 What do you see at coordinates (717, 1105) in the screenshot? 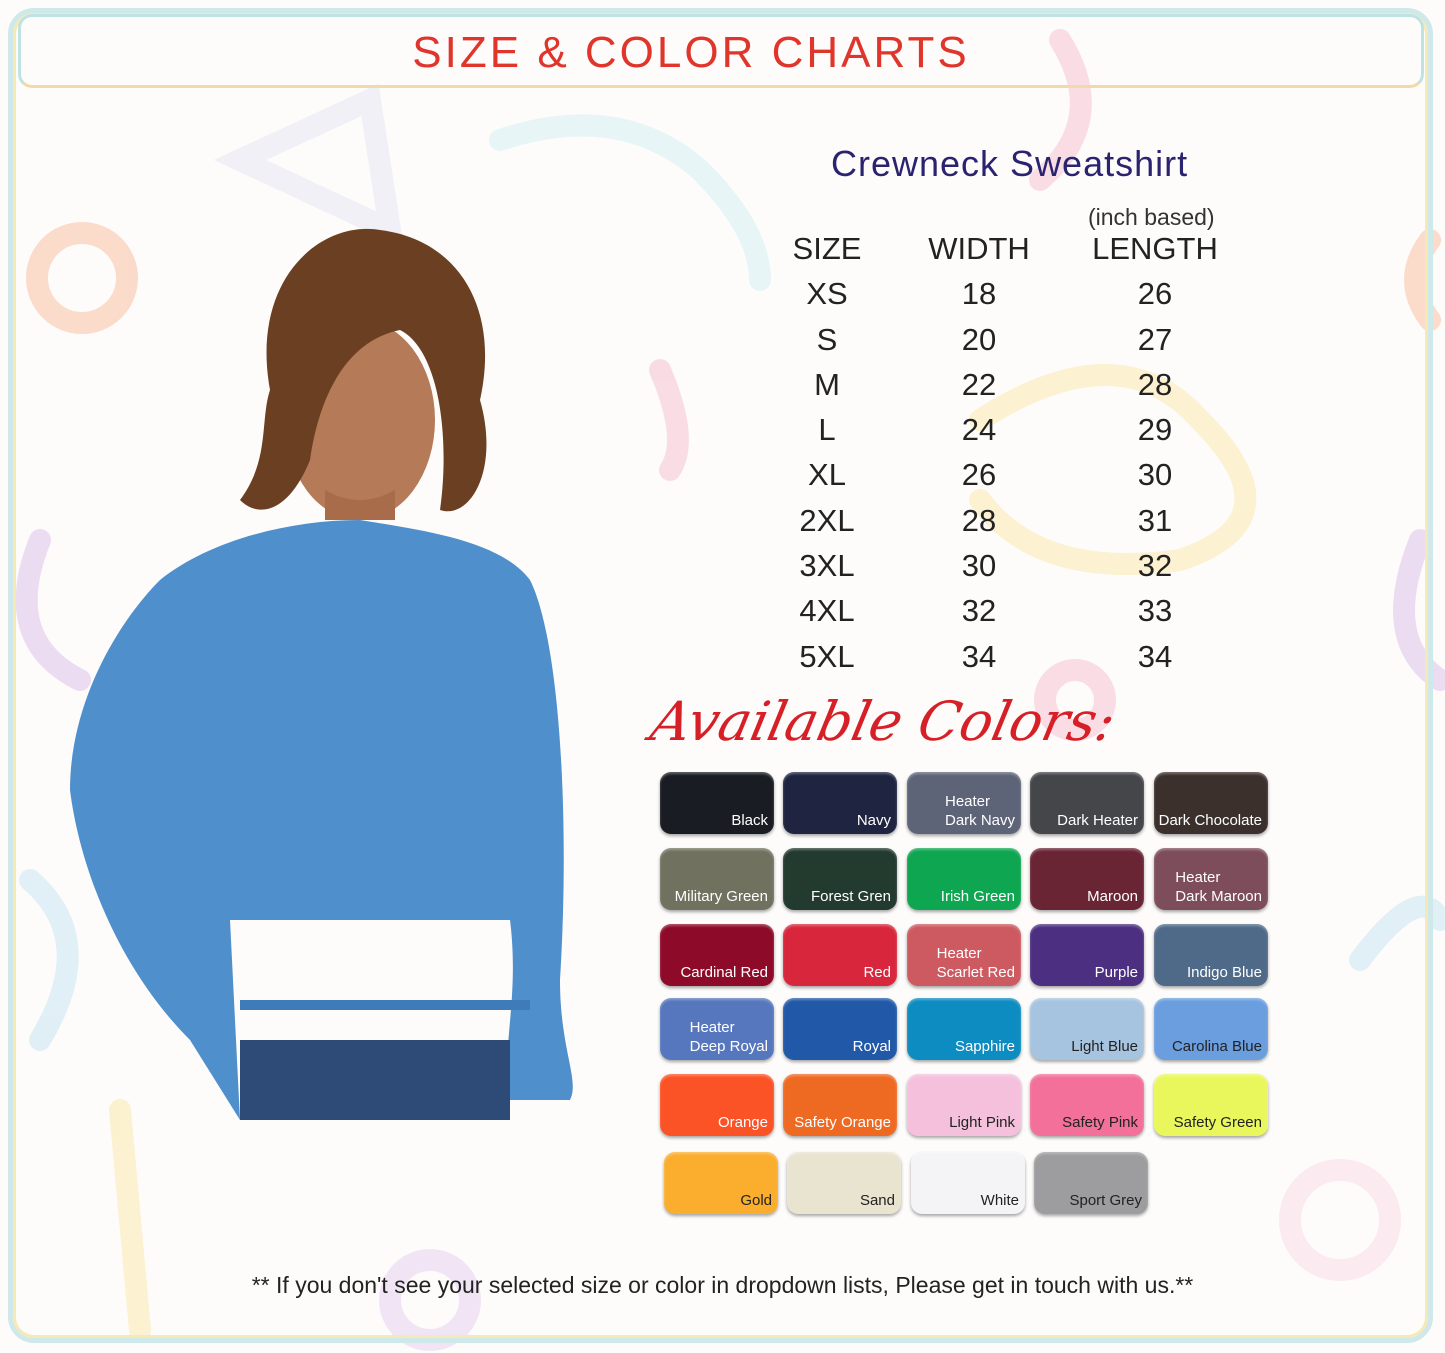
I see `color-swatch: Orange` at bounding box center [717, 1105].